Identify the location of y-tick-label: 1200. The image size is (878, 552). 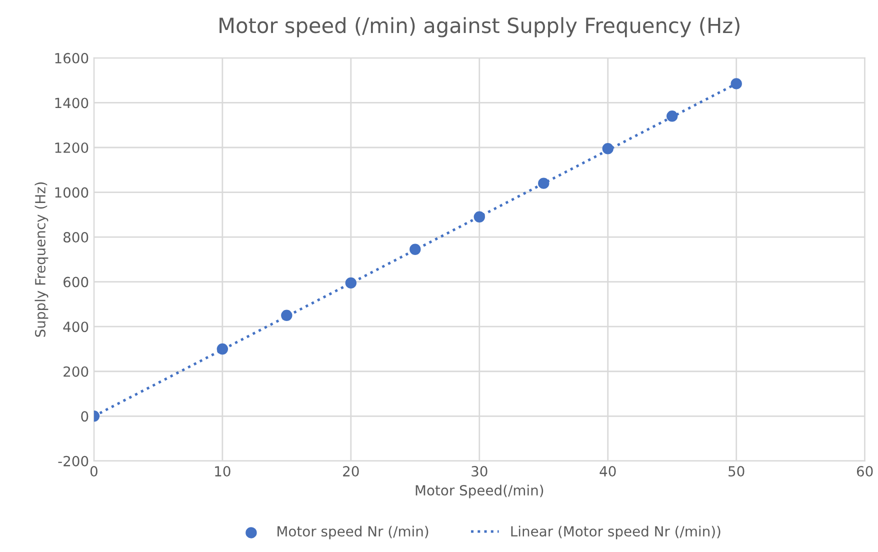
(71, 147).